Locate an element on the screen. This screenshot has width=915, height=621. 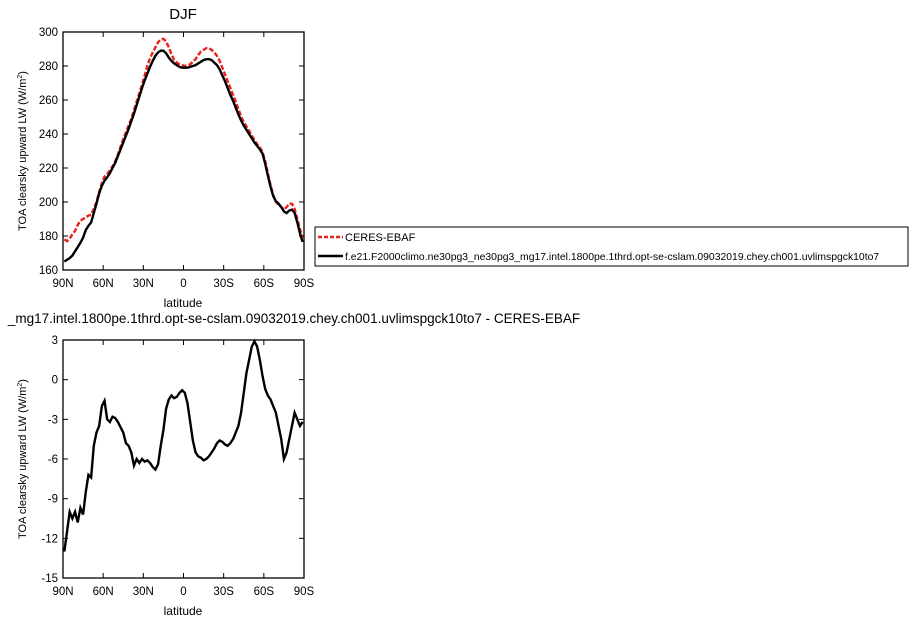
y-tick-label: -9 is located at coordinates (53, 500).